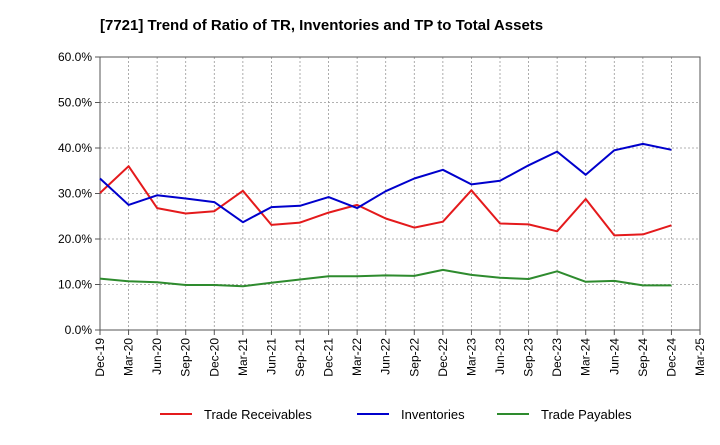  What do you see at coordinates (75, 285) in the screenshot?
I see `y-tick-label: 10.0%` at bounding box center [75, 285].